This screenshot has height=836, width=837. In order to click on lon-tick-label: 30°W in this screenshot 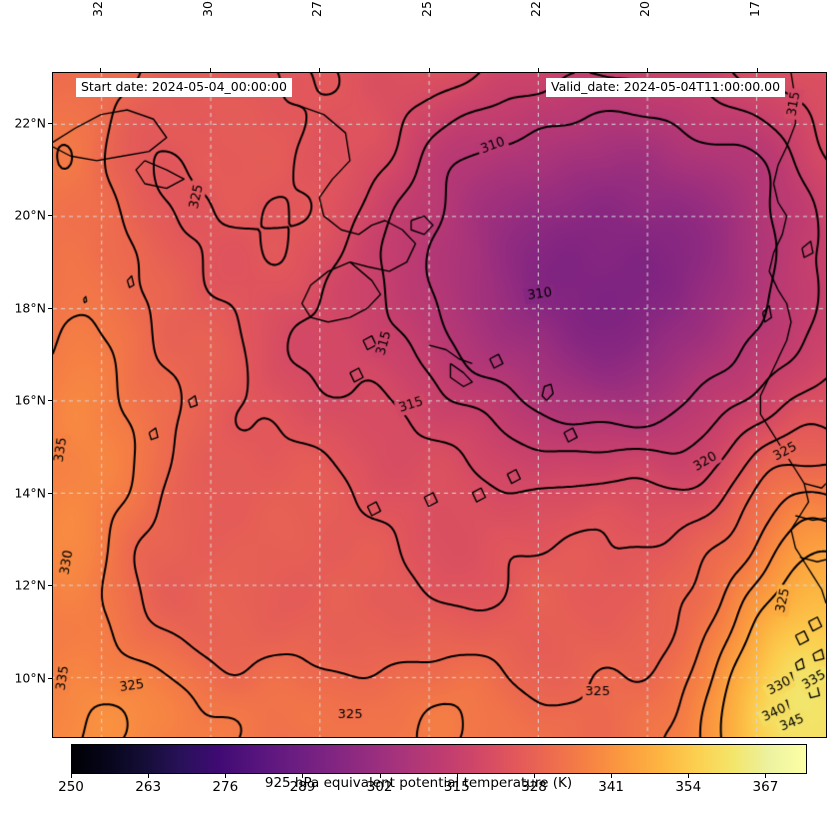, I will do `click(207, 8)`.